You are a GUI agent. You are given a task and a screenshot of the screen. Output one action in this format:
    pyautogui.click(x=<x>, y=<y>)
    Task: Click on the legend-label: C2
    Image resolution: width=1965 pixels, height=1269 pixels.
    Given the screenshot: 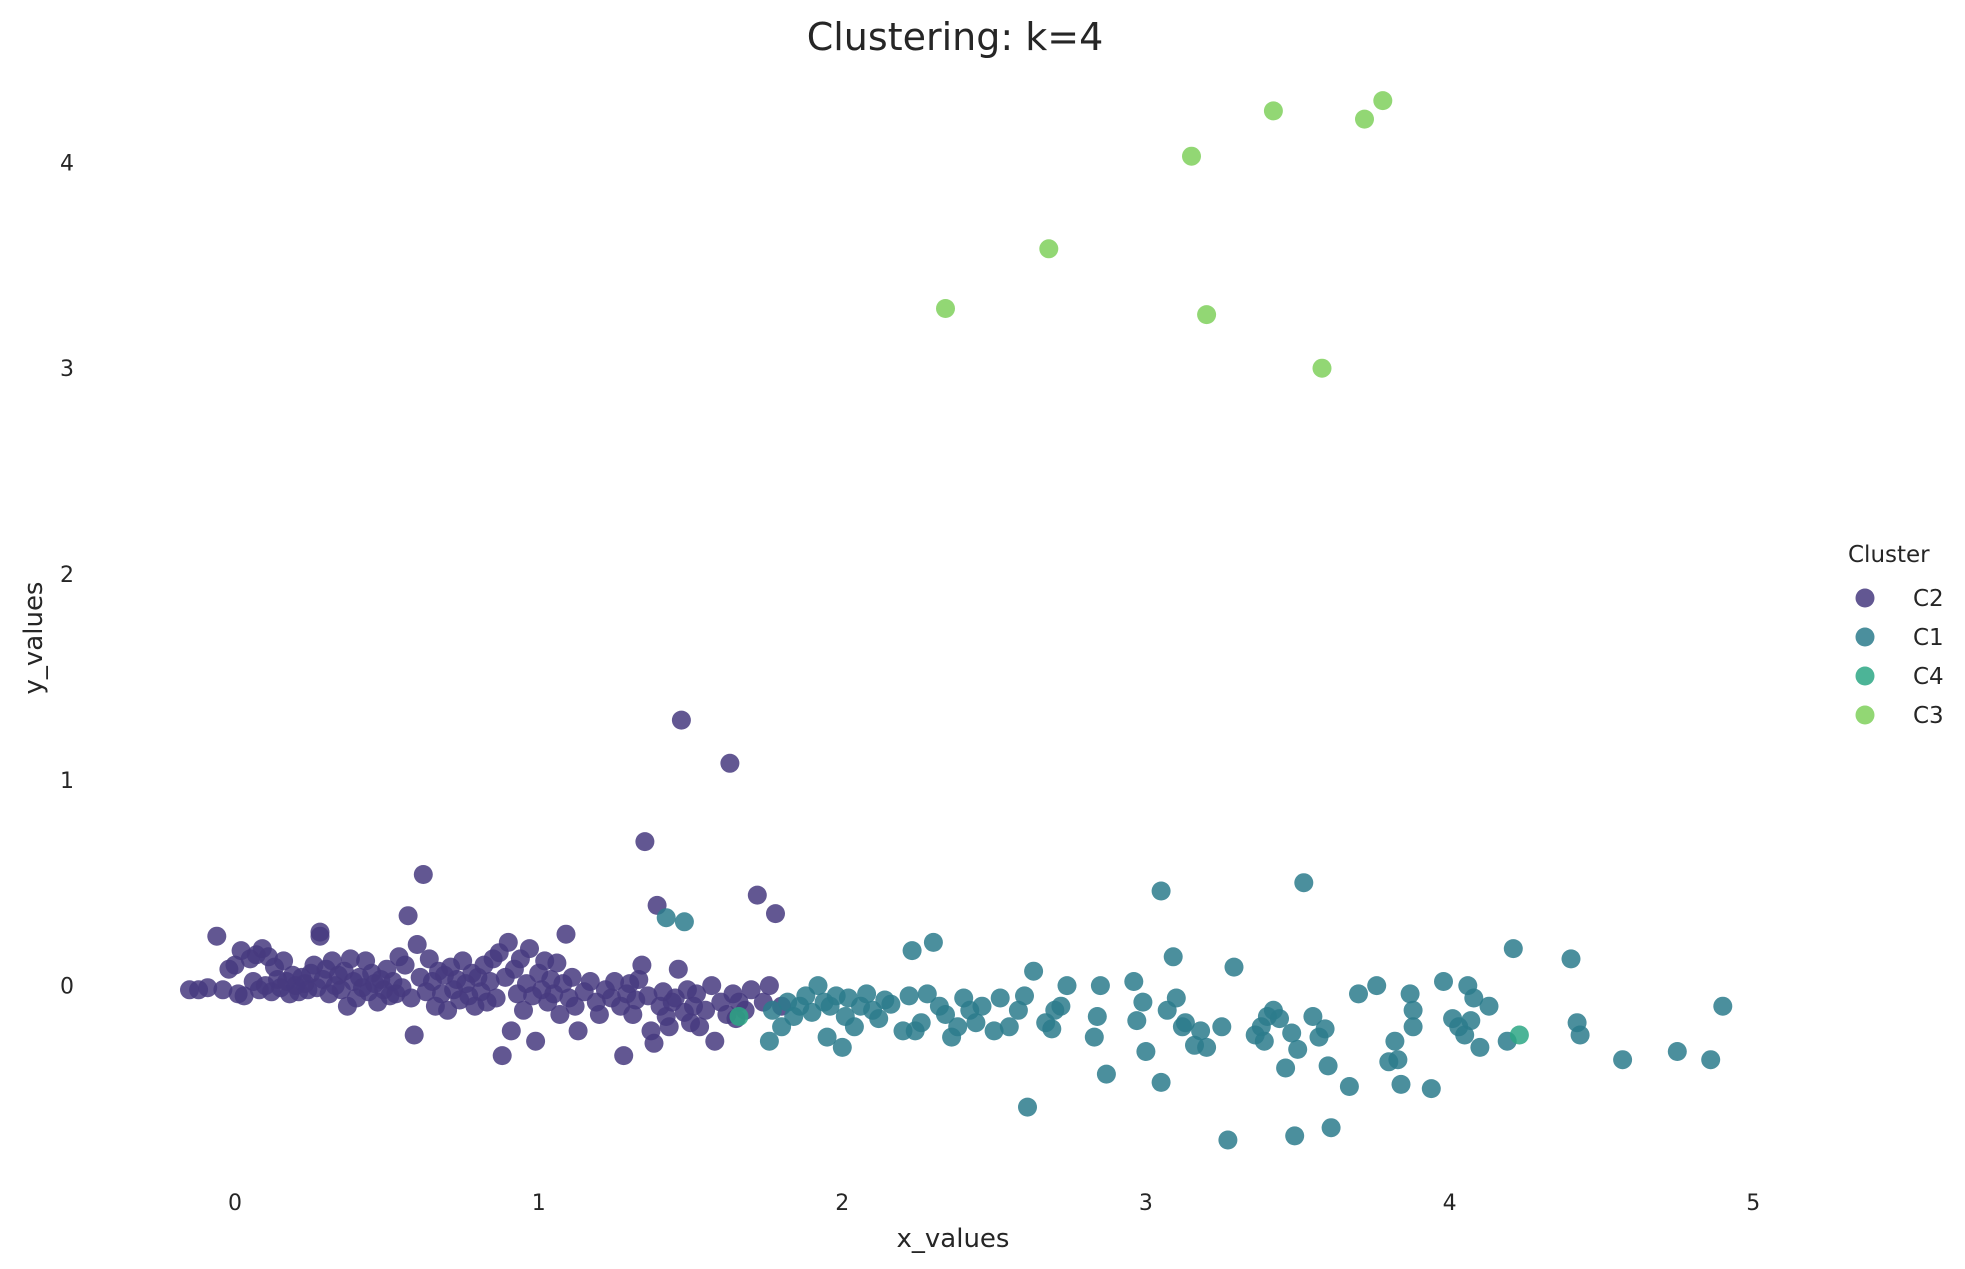 What is the action you would take?
    pyautogui.click(x=1928, y=599)
    